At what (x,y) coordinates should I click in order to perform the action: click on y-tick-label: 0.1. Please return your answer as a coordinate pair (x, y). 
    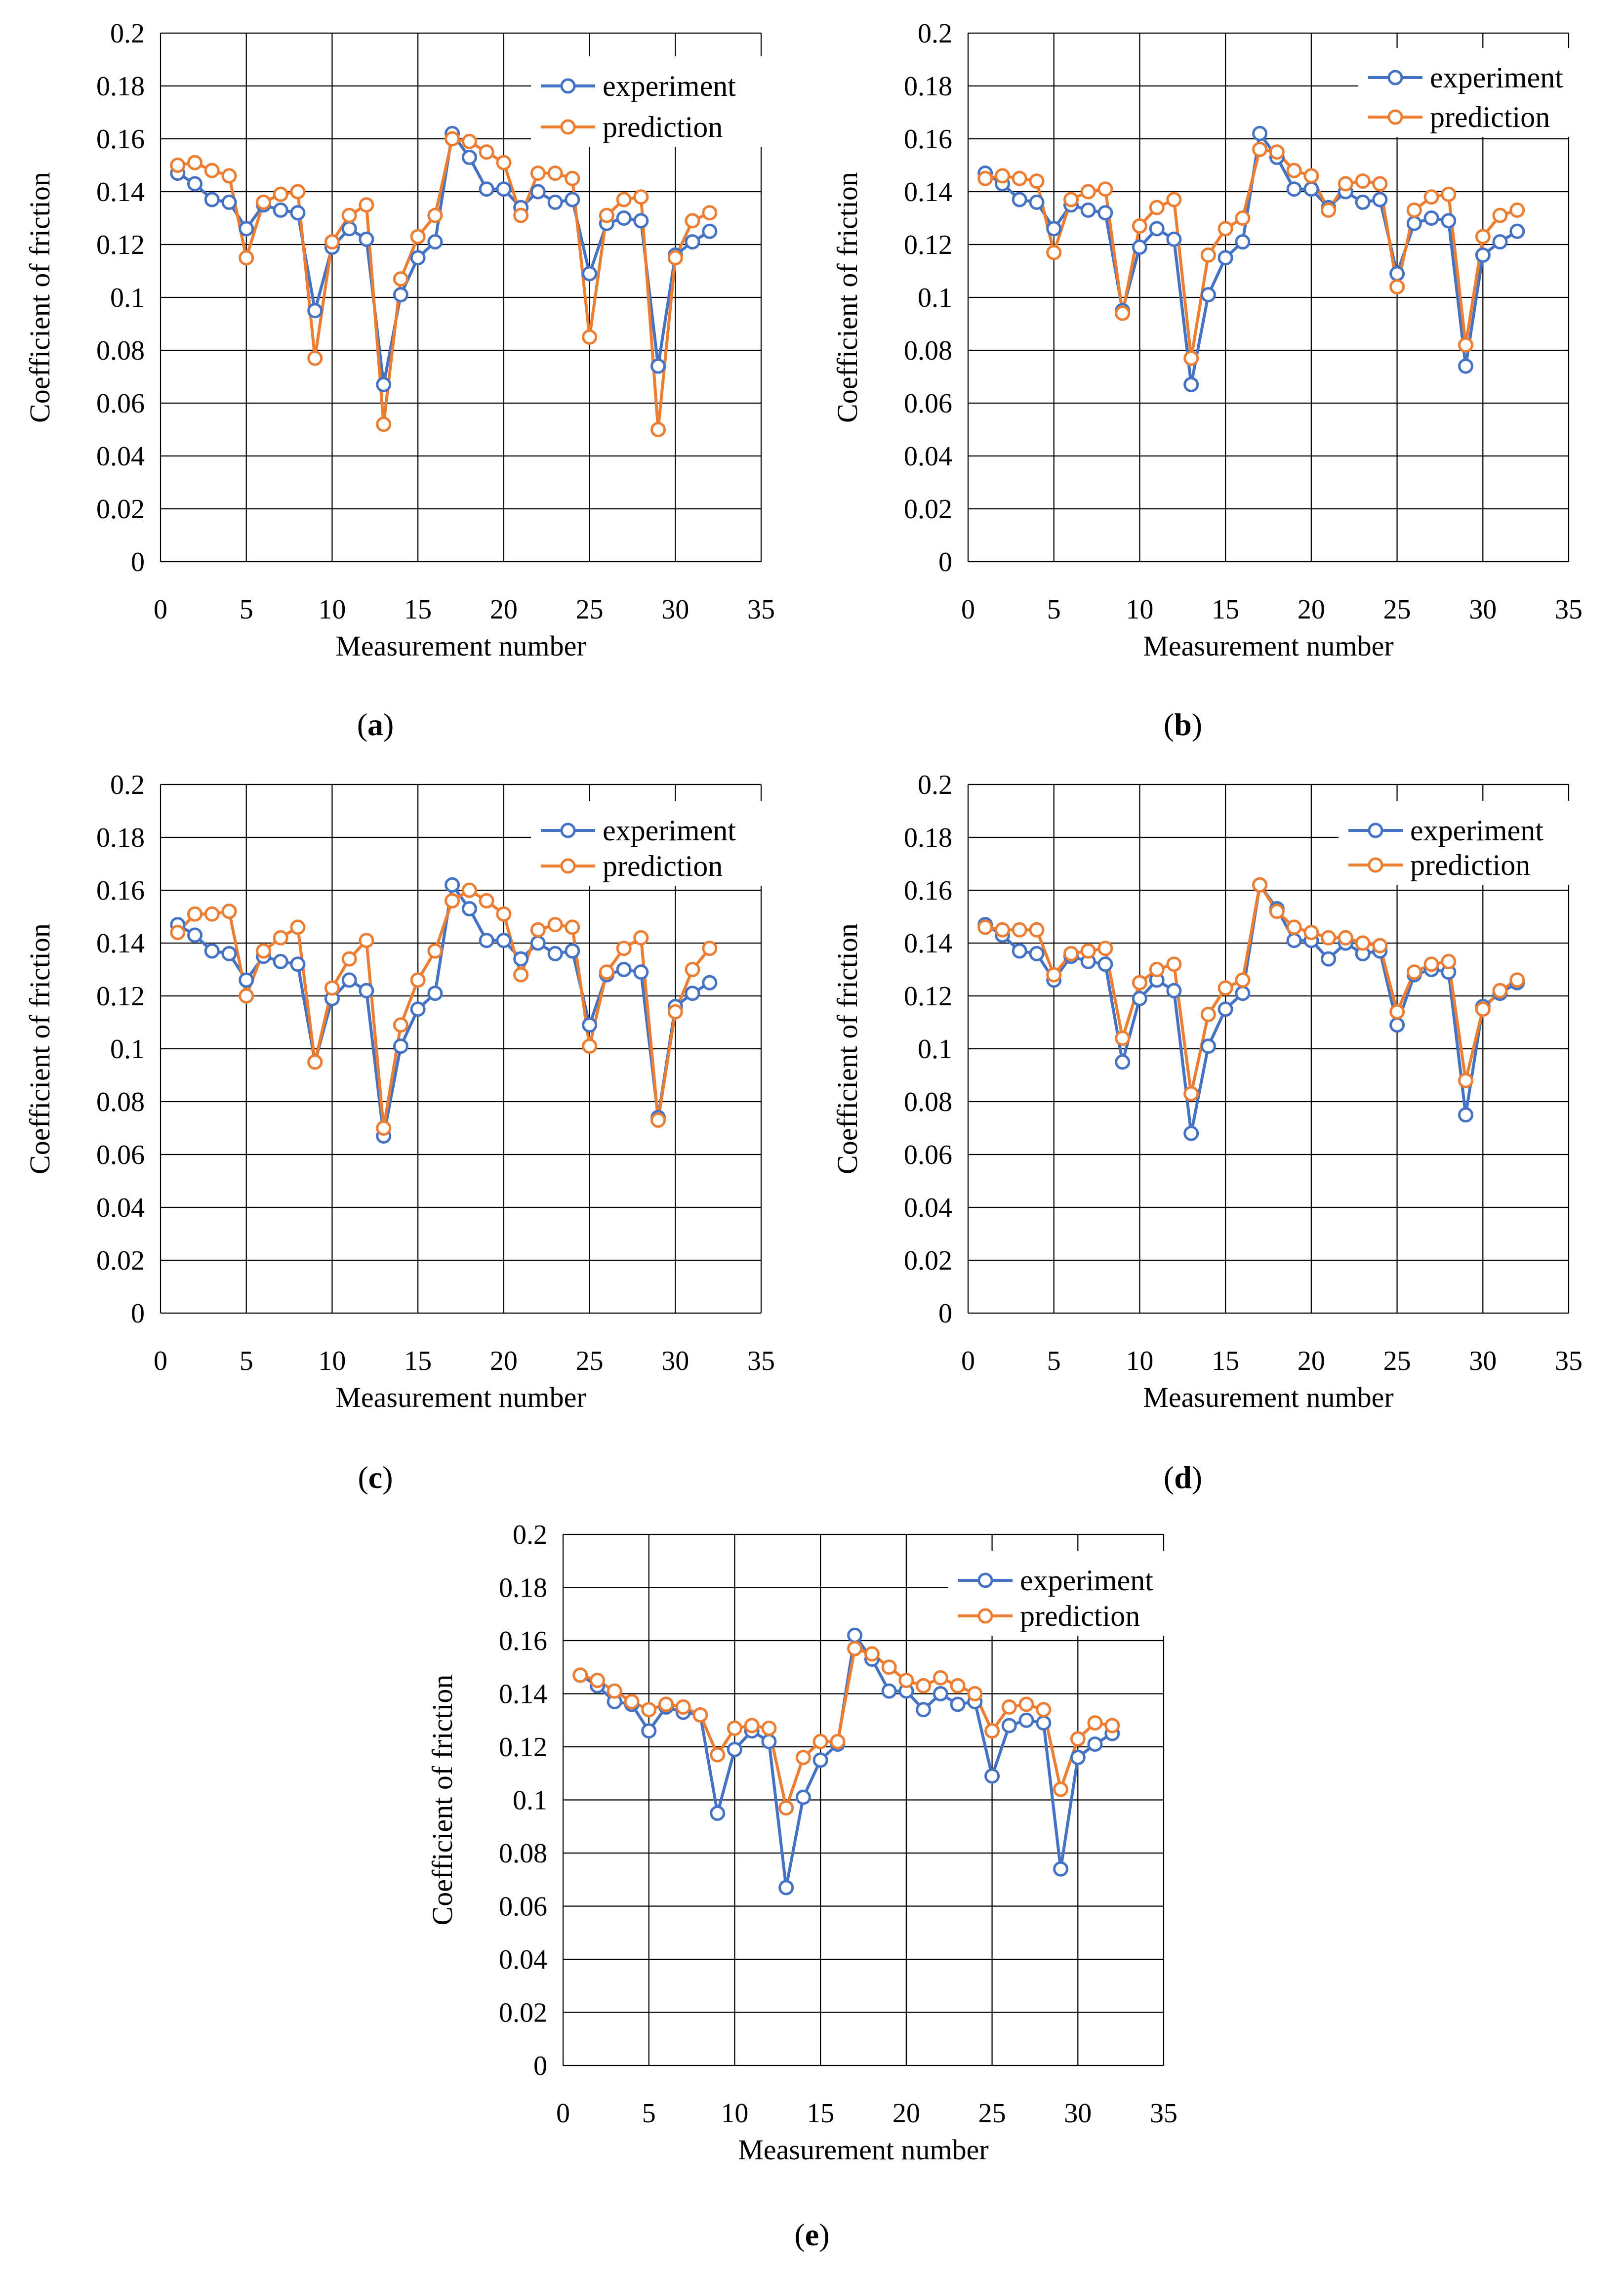
    Looking at the image, I should click on (935, 1049).